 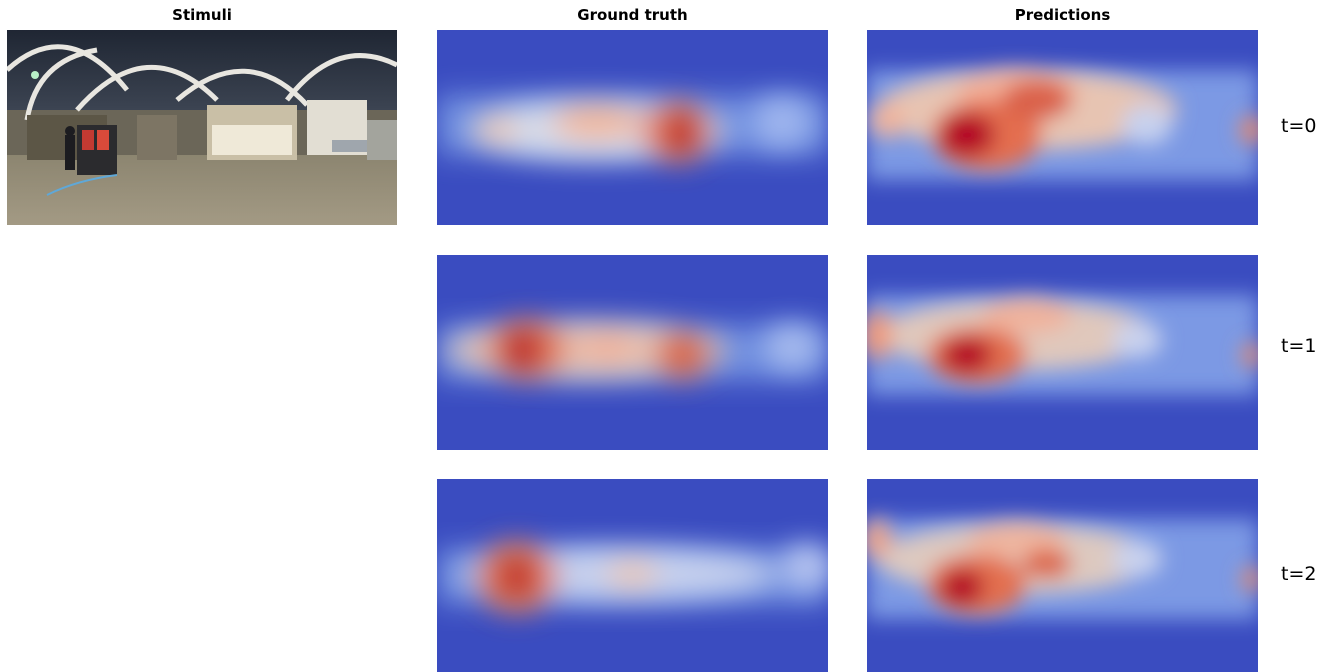 I want to click on title-stimuli: Stimuli, so click(x=202, y=15).